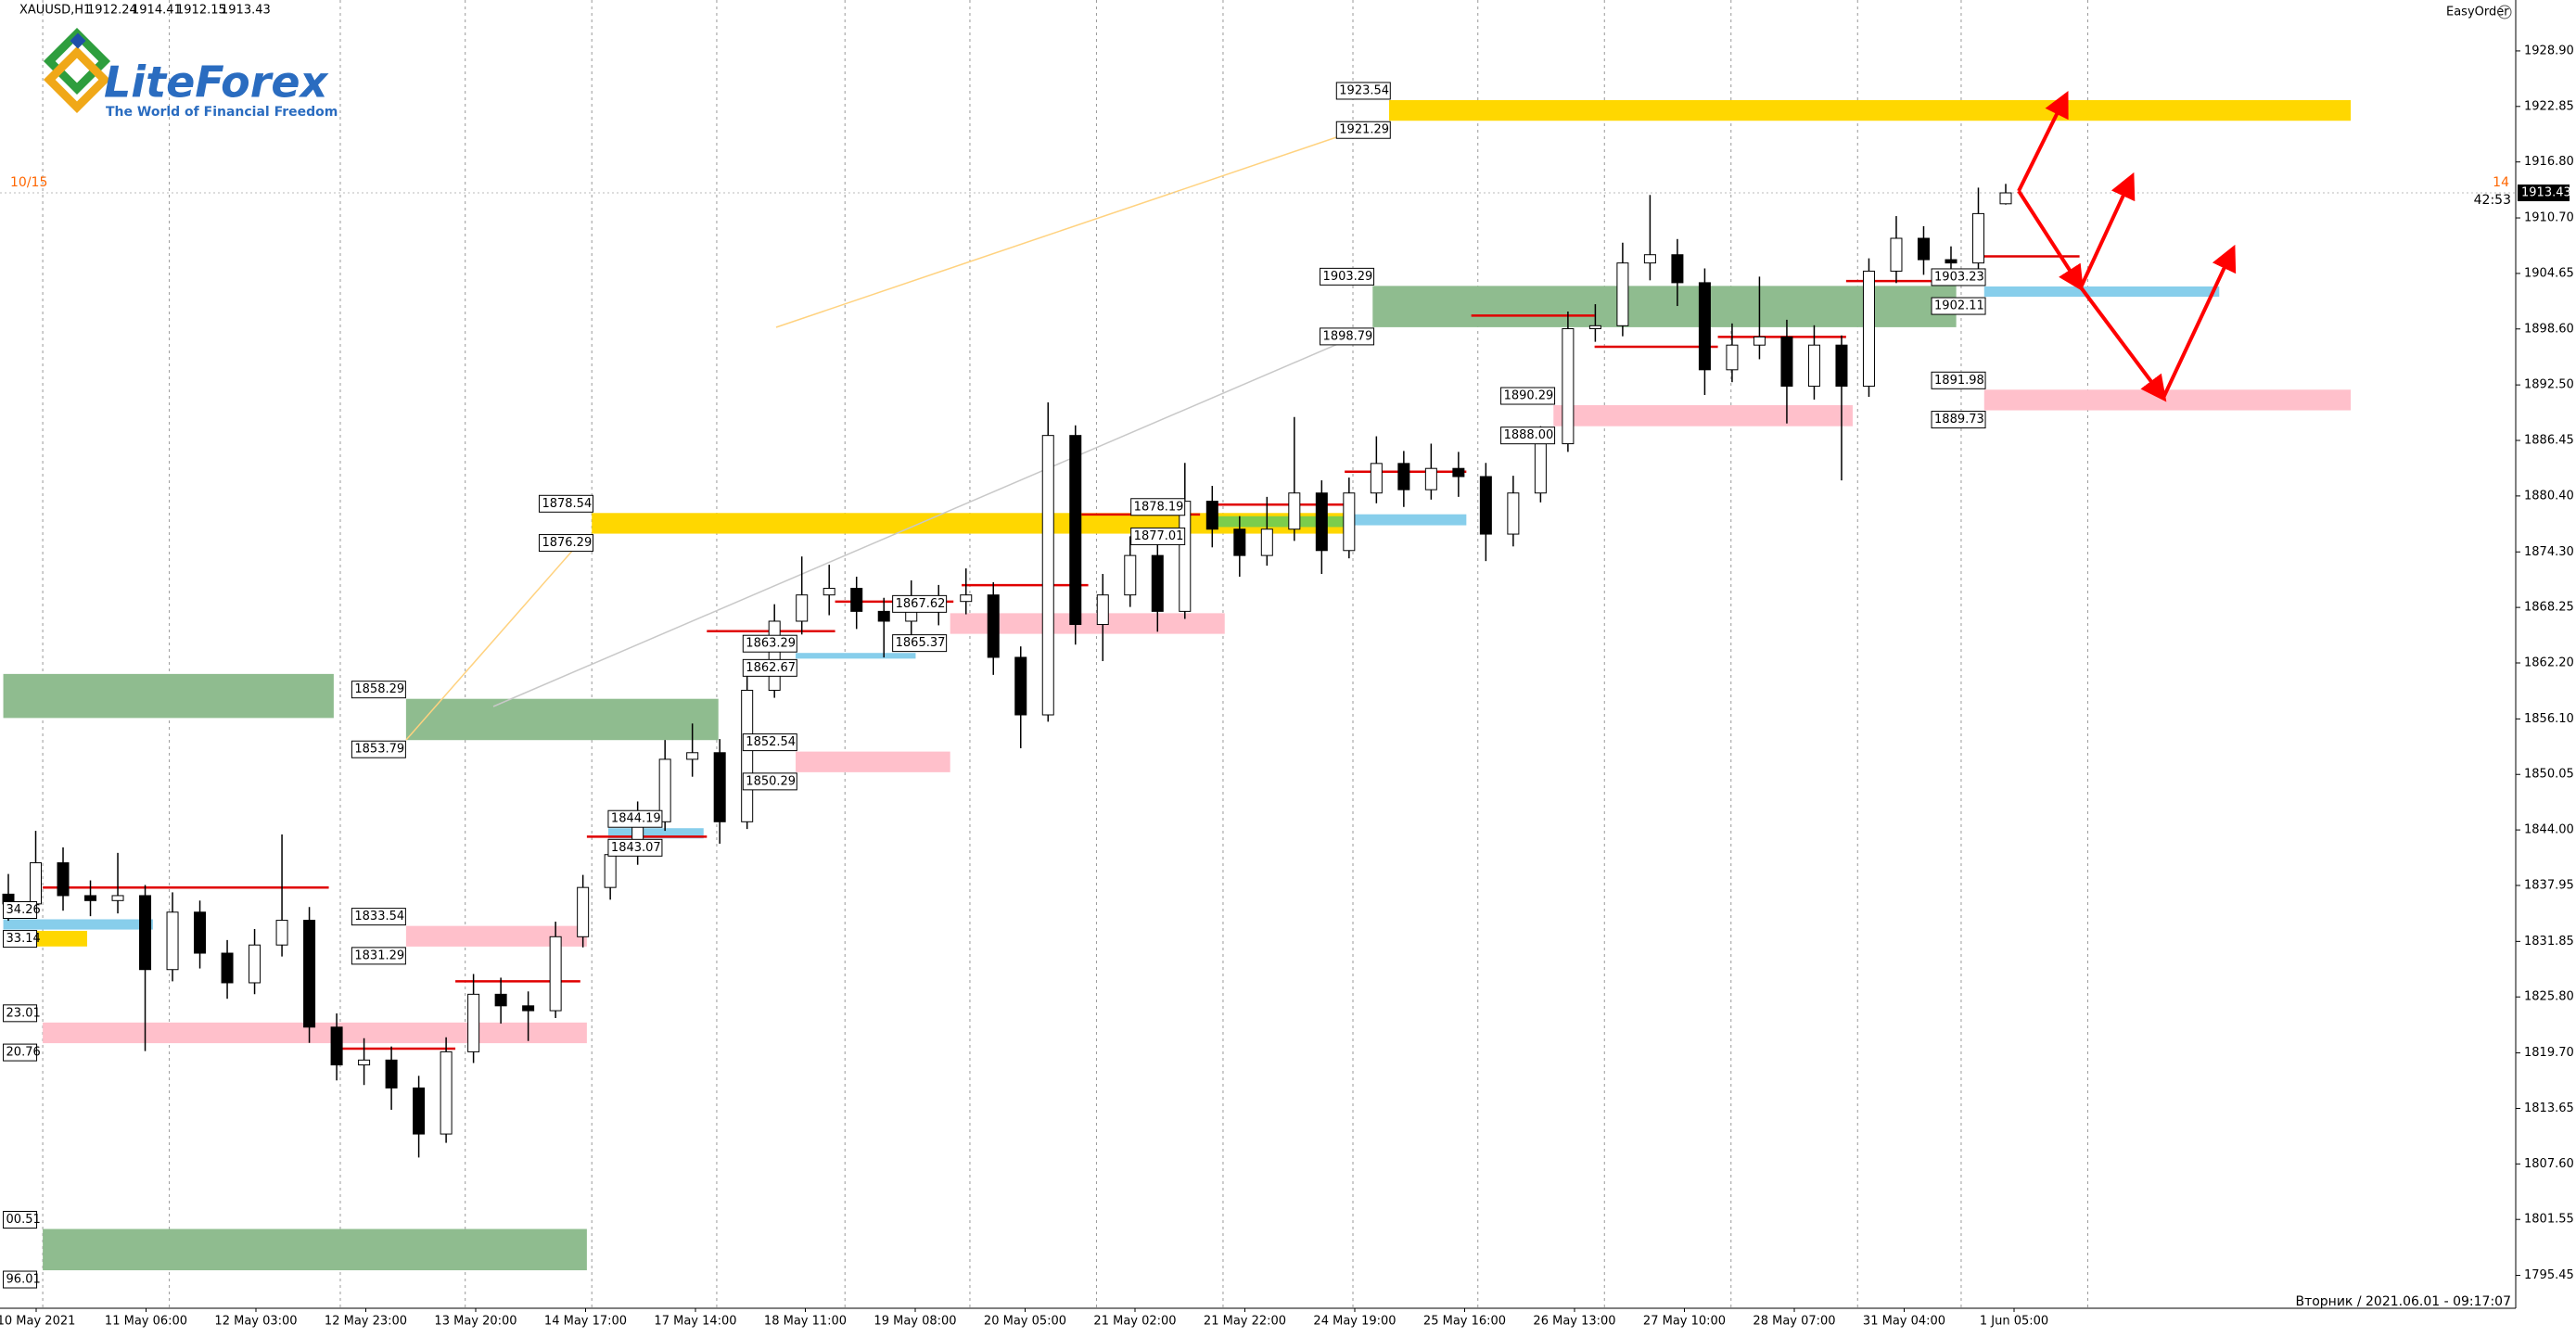 The height and width of the screenshot is (1337, 2576). What do you see at coordinates (2549, 496) in the screenshot?
I see `y-tick-label: 1880.40` at bounding box center [2549, 496].